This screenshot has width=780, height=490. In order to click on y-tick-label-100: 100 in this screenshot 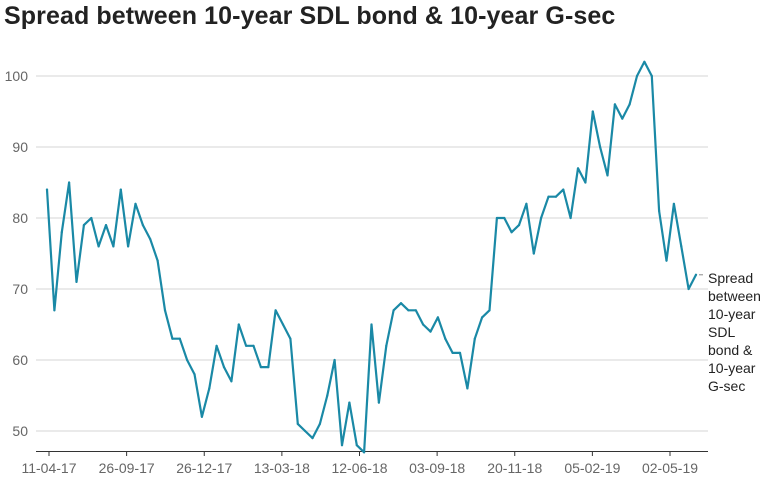, I will do `click(17, 76)`.